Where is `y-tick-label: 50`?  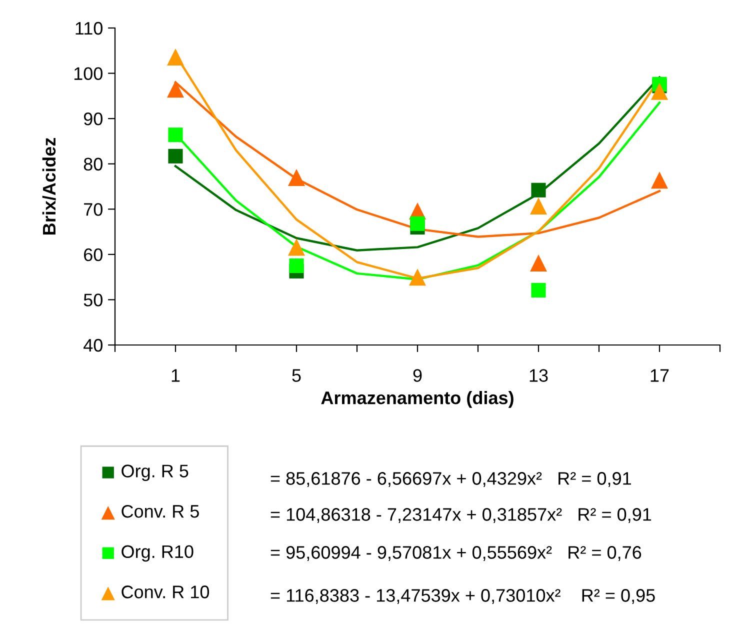
y-tick-label: 50 is located at coordinates (93, 300).